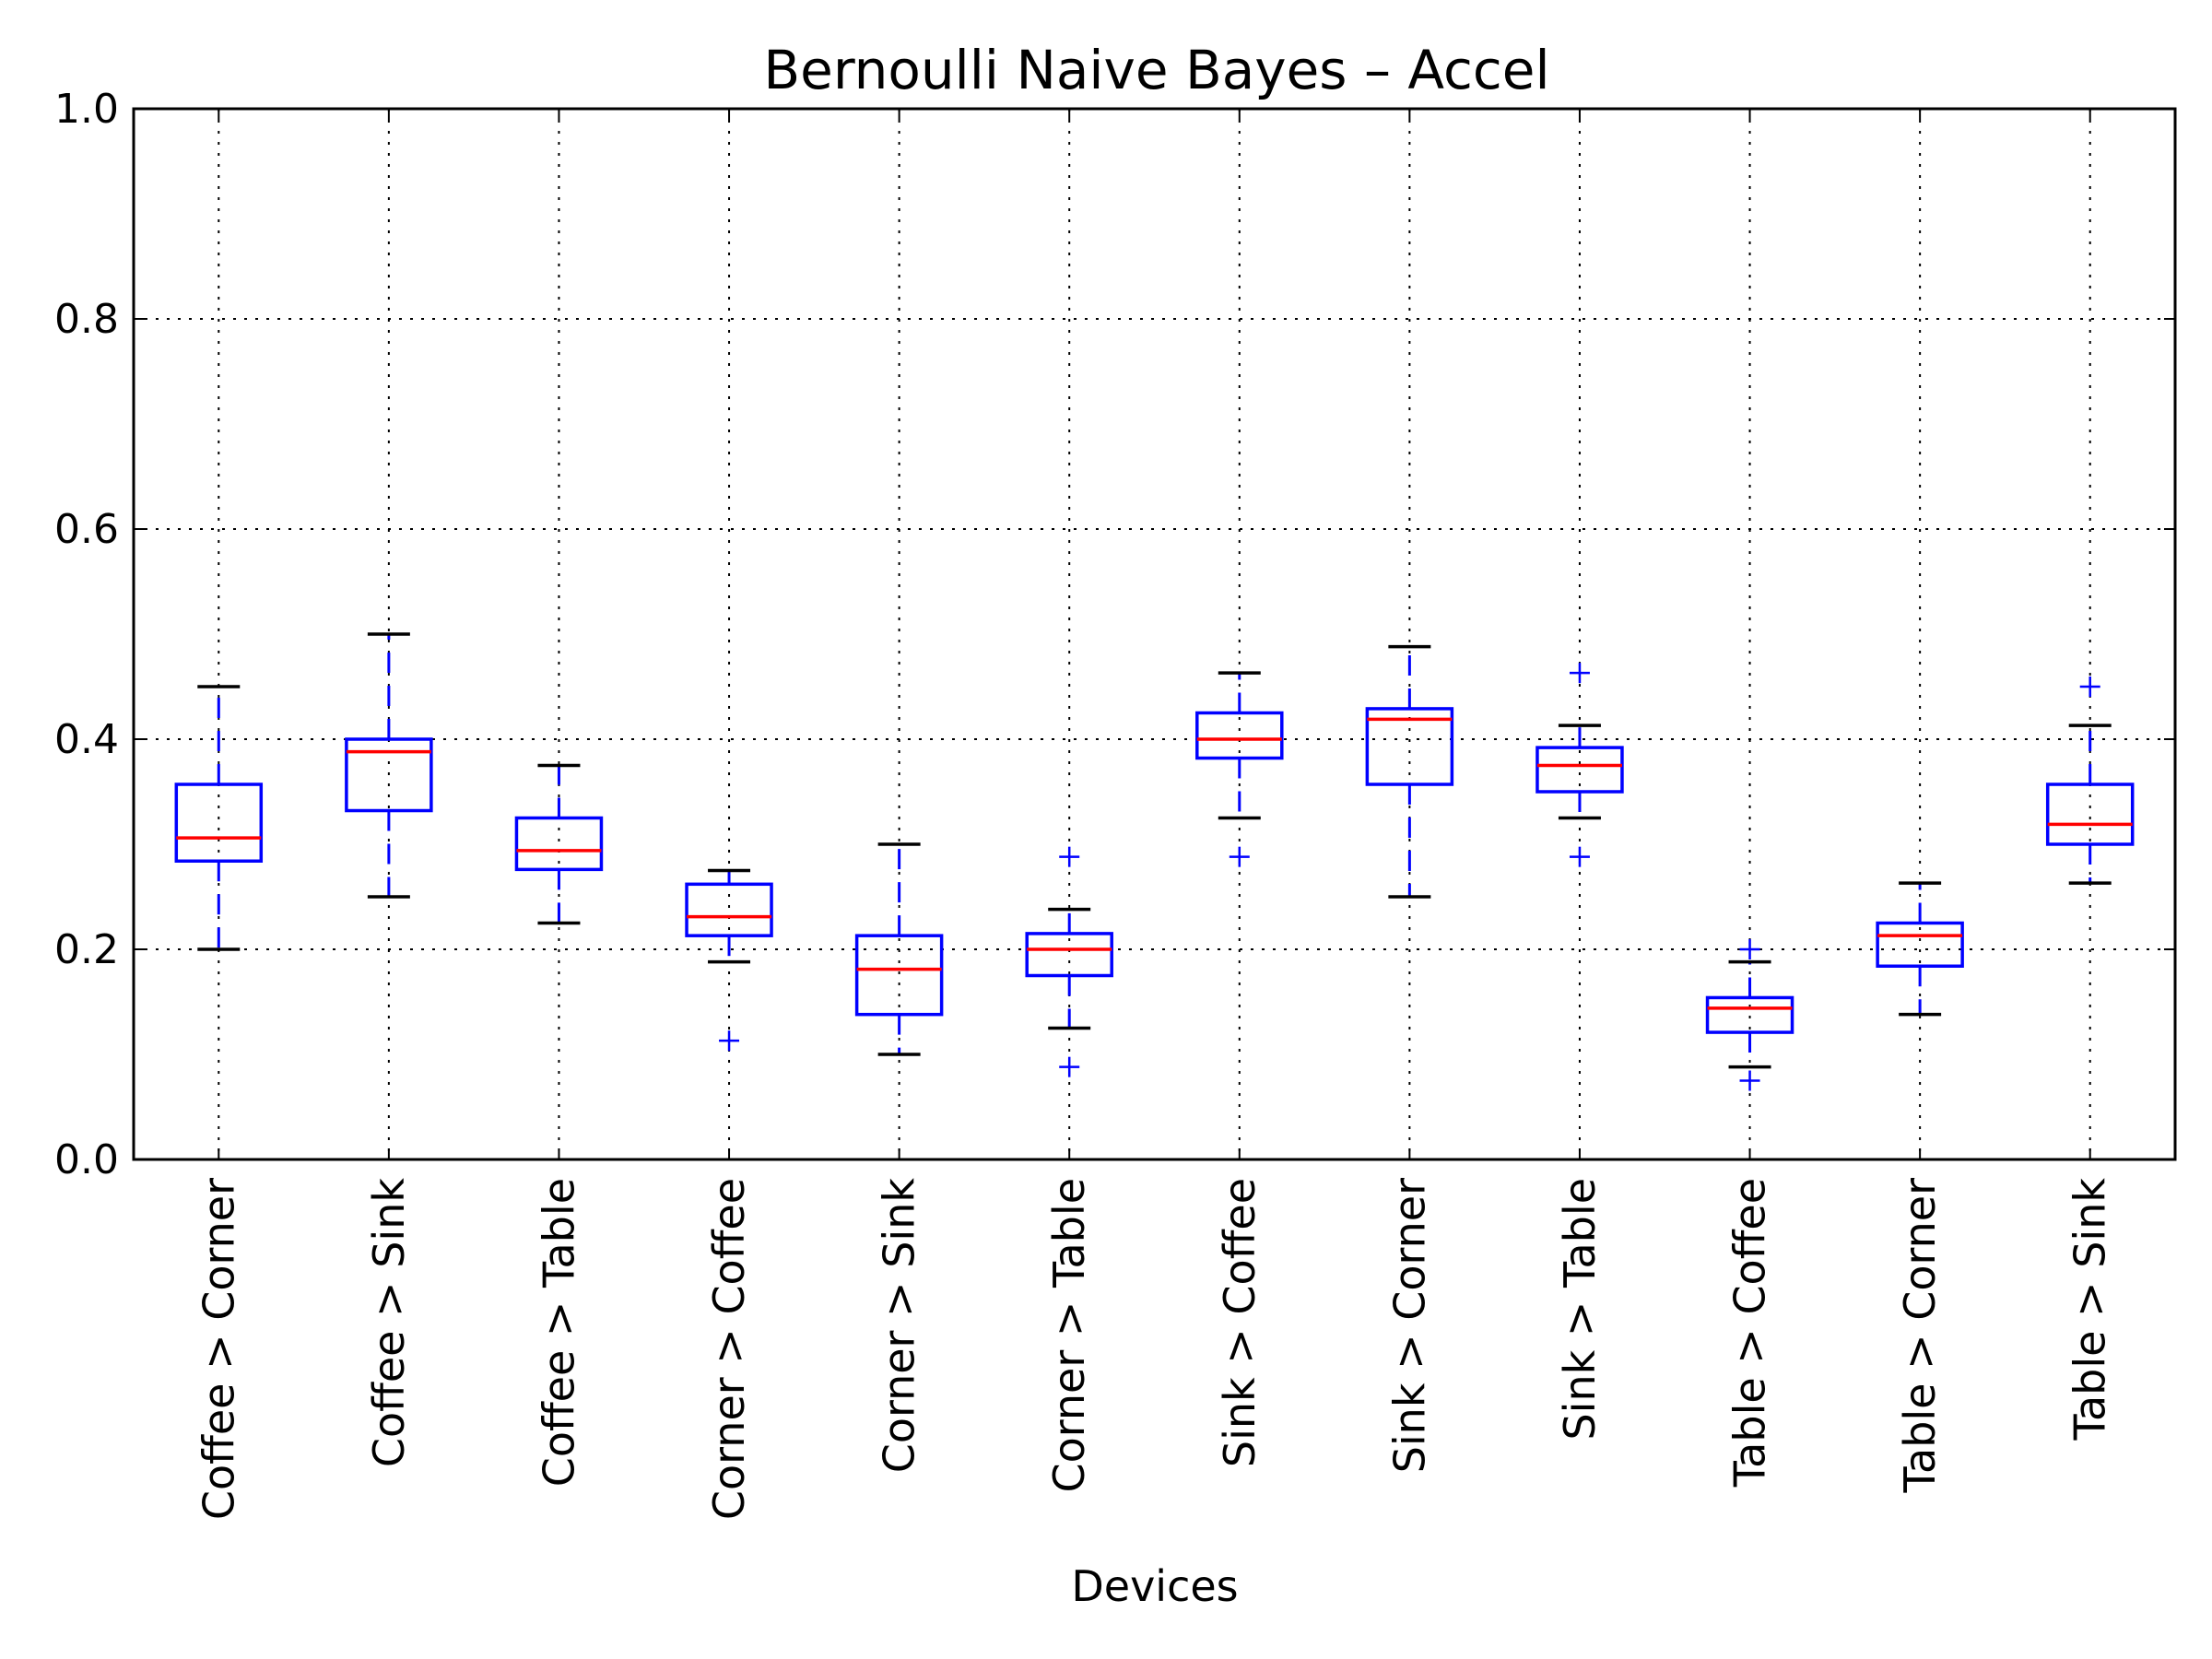 This screenshot has width=2212, height=1659. Describe the element at coordinates (1069, 1335) in the screenshot. I see `x-category-label: Corner > Table` at that location.